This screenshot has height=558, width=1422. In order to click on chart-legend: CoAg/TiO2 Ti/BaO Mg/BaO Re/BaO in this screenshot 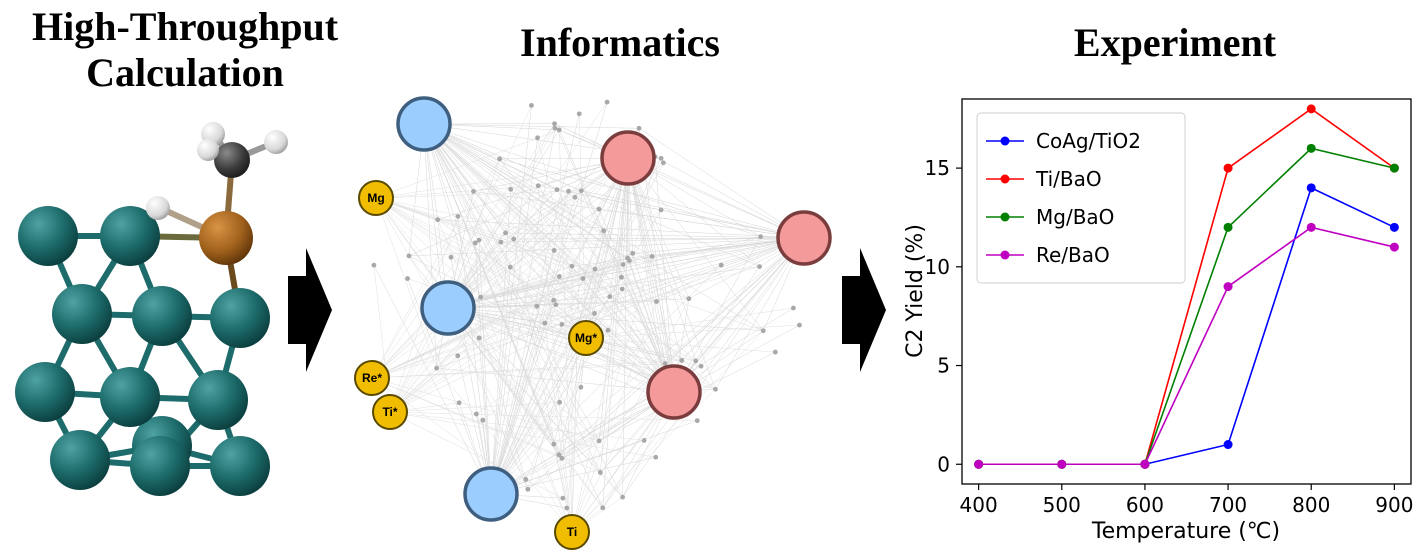, I will do `click(1081, 198)`.